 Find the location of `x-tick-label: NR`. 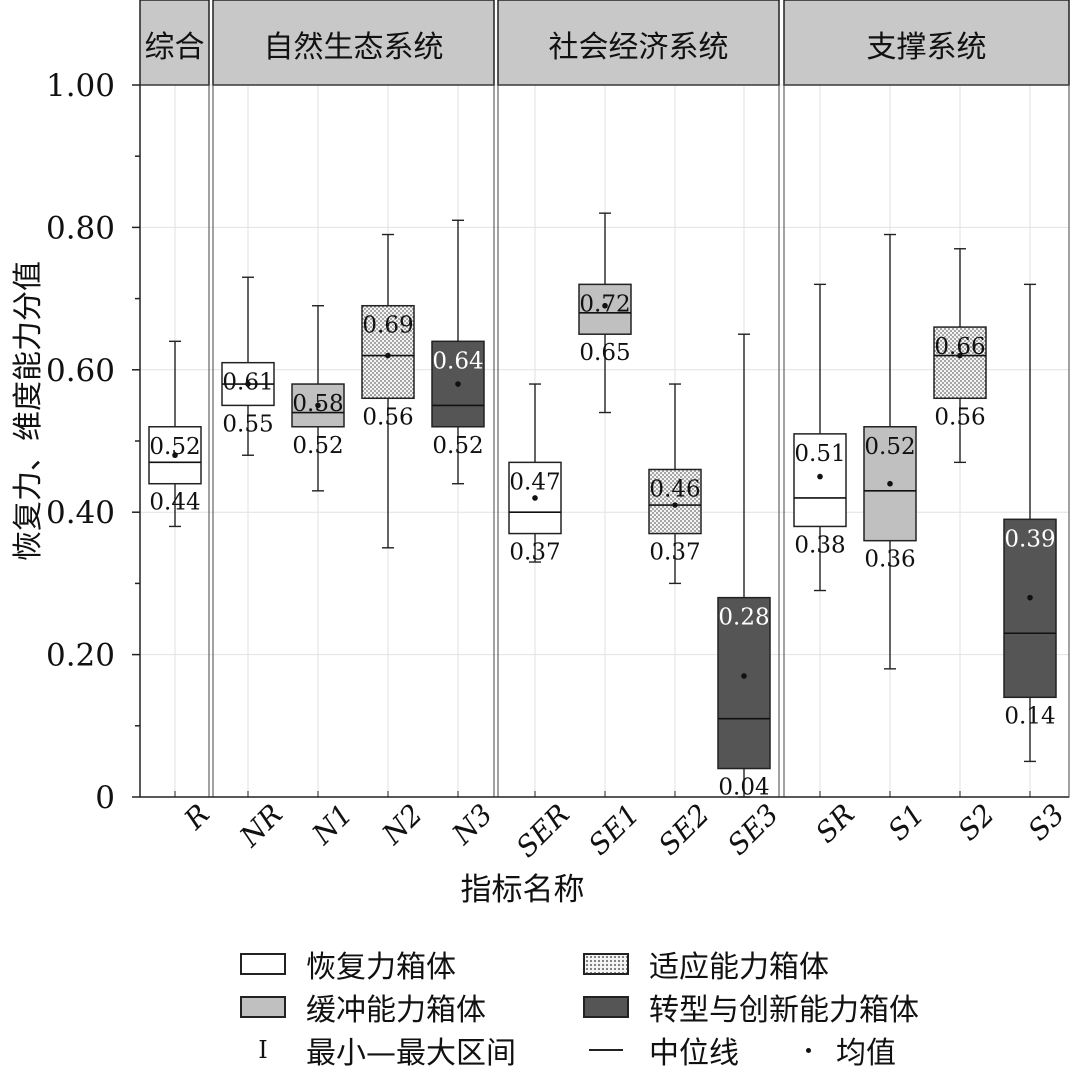

x-tick-label: NR is located at coordinates (261, 826).